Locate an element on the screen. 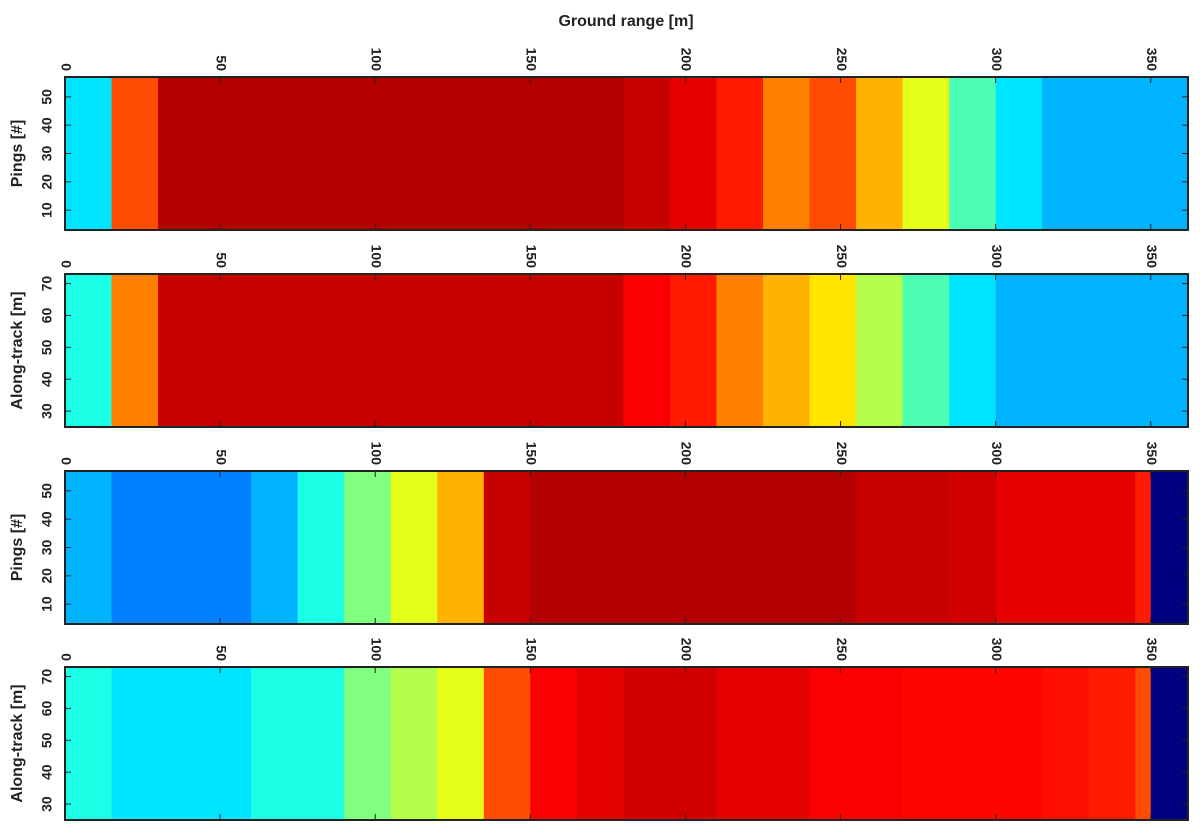  y-tick-label: 70 is located at coordinates (47, 677).